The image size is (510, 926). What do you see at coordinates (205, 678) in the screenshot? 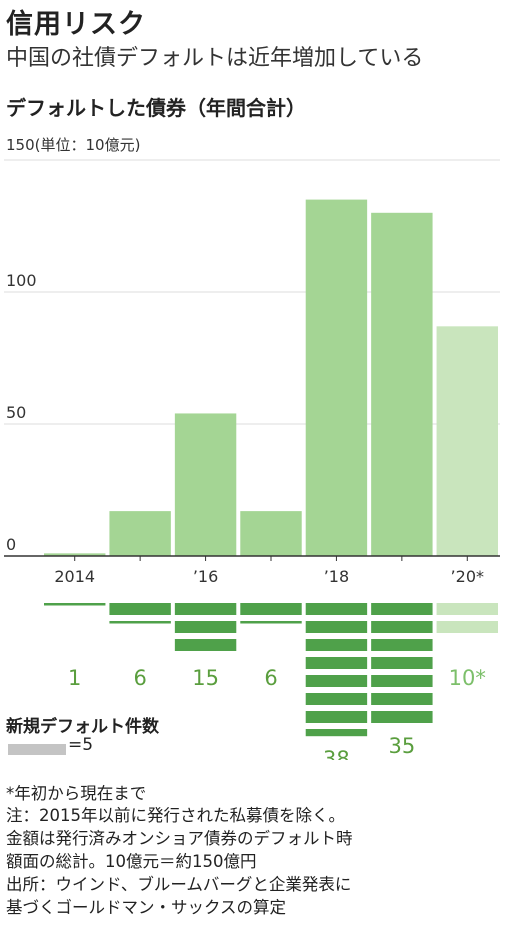
I see `count-label: 15` at bounding box center [205, 678].